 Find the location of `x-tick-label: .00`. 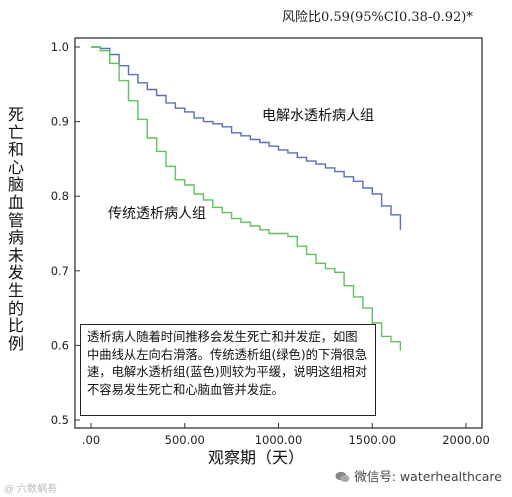

x-tick-label: .00 is located at coordinates (91, 440).